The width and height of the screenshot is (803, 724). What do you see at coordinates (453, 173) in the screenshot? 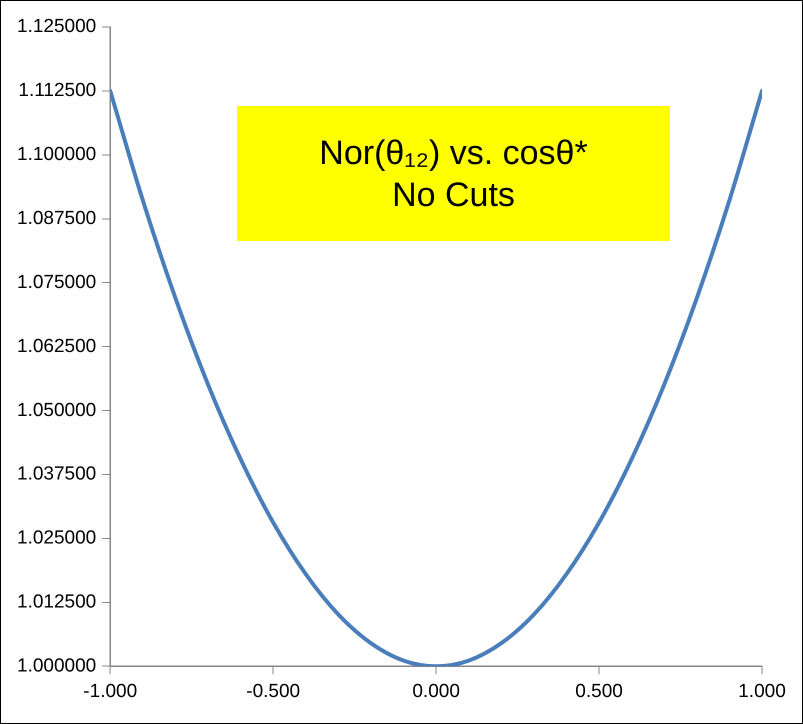
I see `title-box: Nor(θ₁₂) vs. cosθ* No Cuts` at bounding box center [453, 173].